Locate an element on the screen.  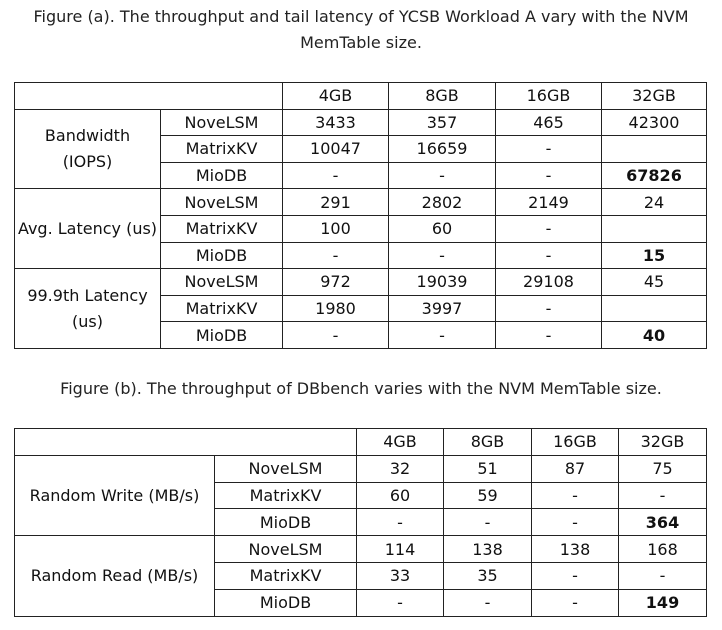
table-row: MioDB - - - 40 is located at coordinates (361, 335).